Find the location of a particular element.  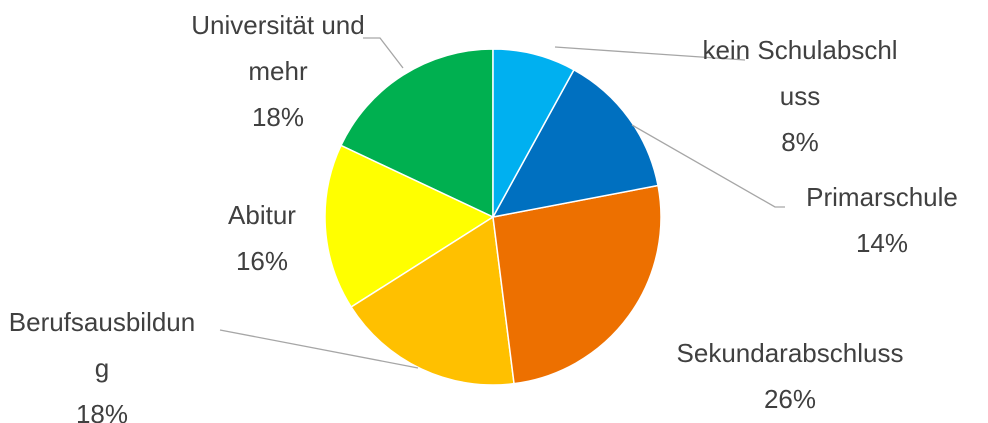

category-label: Berufsausbildung is located at coordinates (102, 345).